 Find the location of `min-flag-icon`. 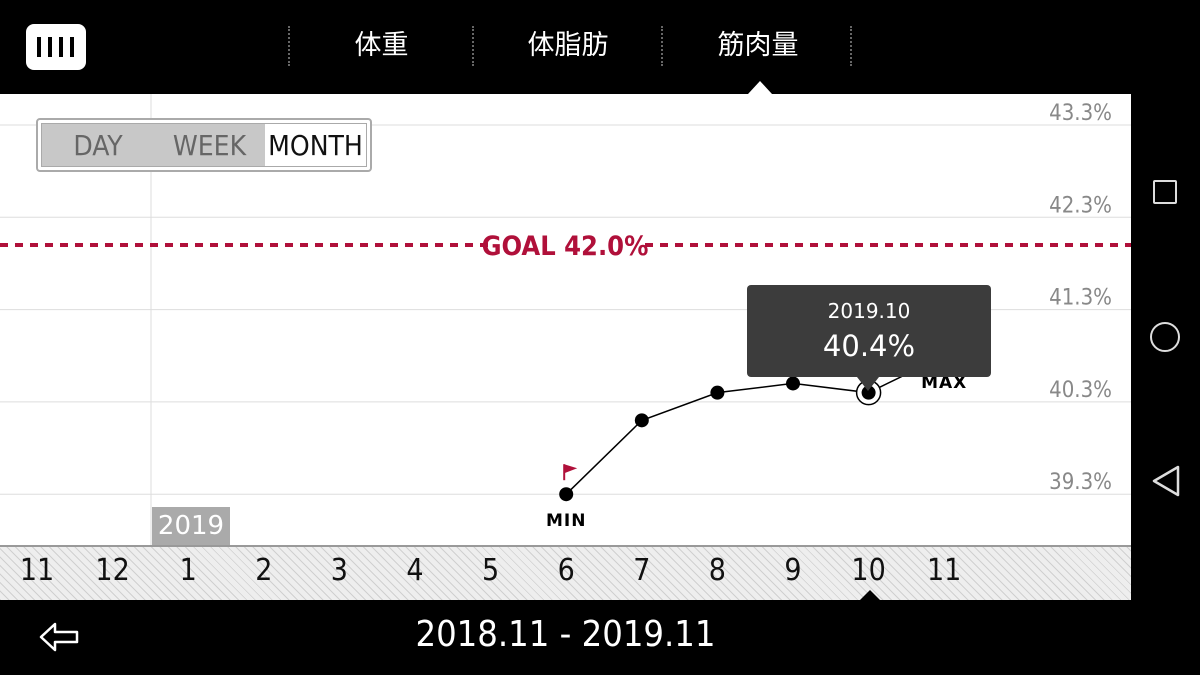

min-flag-icon is located at coordinates (571, 469).